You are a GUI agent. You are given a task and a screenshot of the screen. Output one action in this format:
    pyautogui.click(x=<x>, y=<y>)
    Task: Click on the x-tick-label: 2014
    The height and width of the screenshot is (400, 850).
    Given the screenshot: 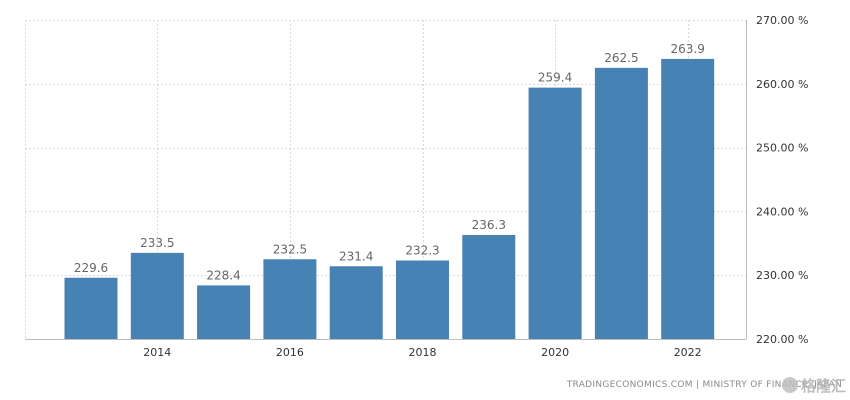 What is the action you would take?
    pyautogui.click(x=157, y=352)
    